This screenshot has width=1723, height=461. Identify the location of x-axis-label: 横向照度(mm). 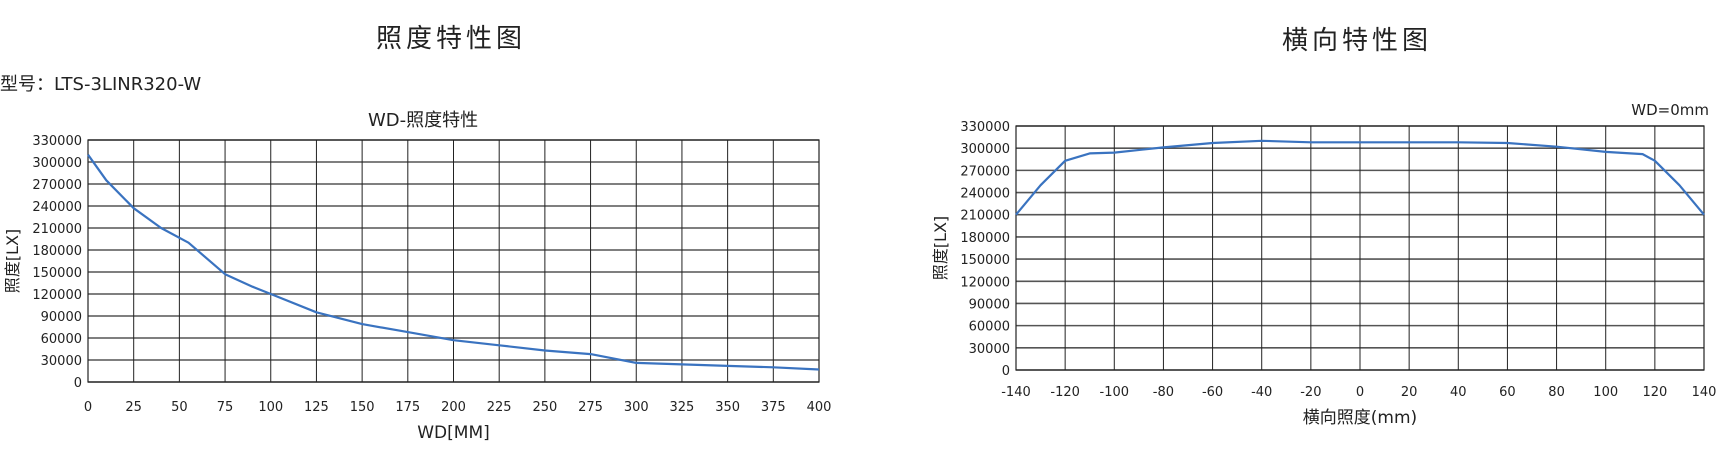
(1360, 418).